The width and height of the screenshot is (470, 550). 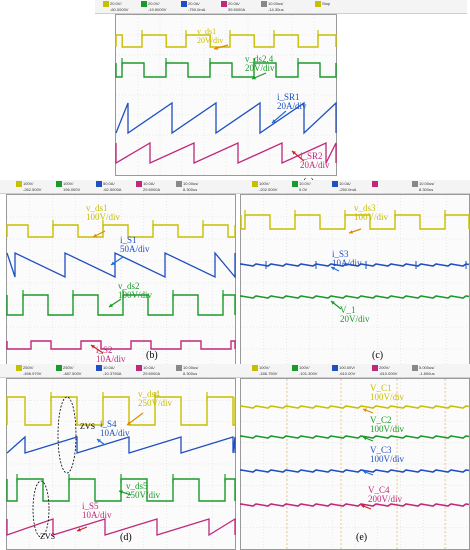 I want to click on trace-vc4, so click(x=355, y=505).